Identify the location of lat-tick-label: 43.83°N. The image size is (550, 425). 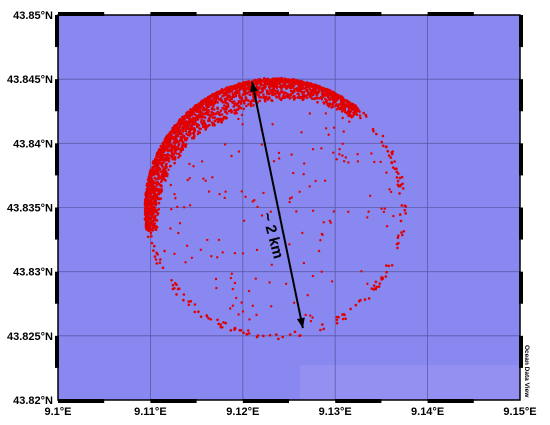
(33, 273).